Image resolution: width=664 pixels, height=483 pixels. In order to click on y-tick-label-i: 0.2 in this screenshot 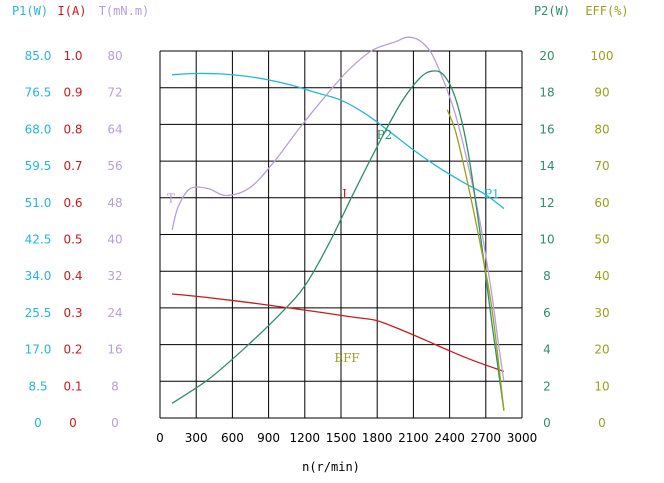, I will do `click(72, 350)`.